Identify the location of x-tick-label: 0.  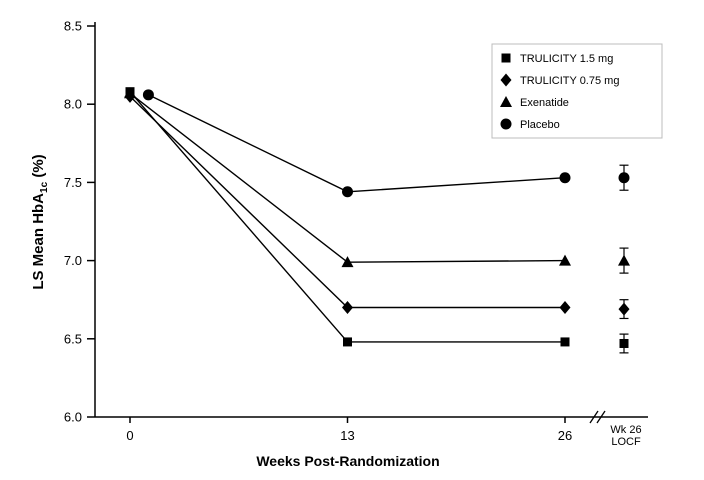
(129, 435).